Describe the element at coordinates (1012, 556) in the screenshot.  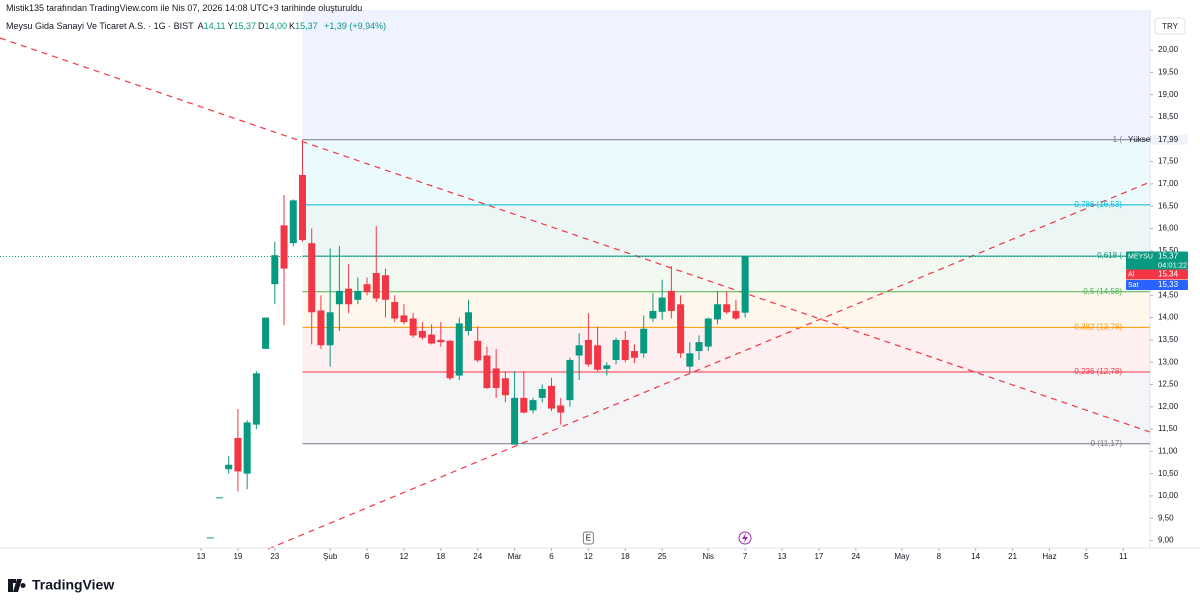
I see `x-tick-label: 21` at that location.